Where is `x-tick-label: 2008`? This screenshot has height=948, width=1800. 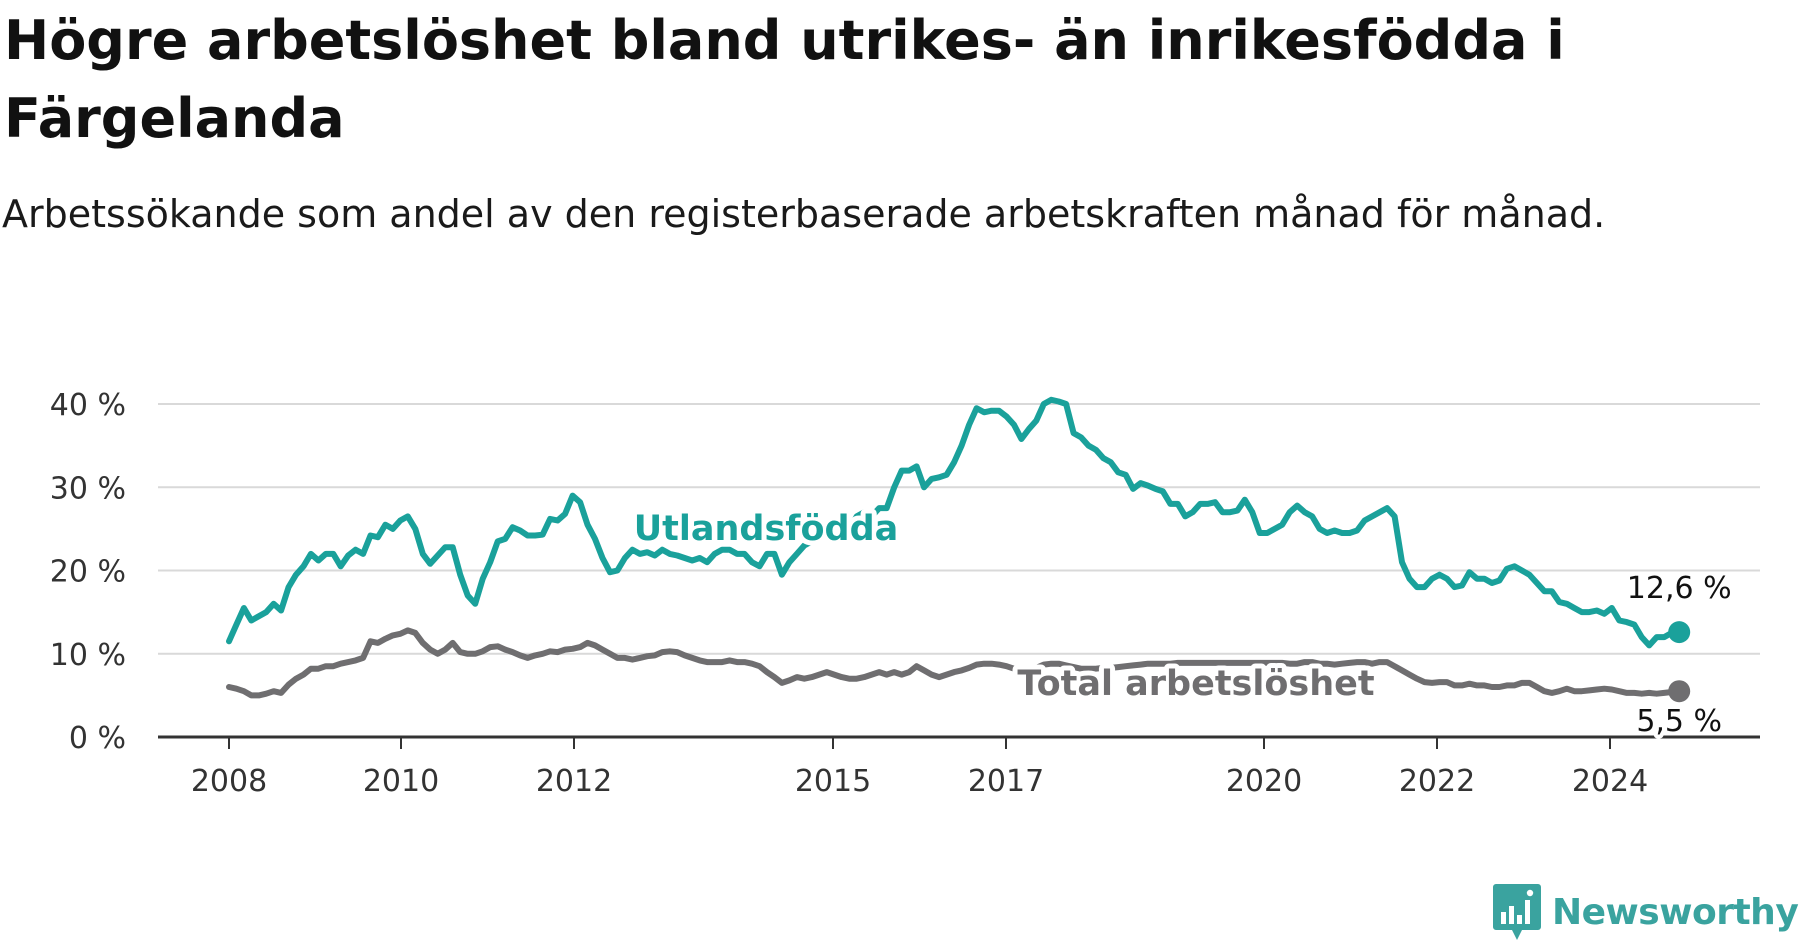 x-tick-label: 2008 is located at coordinates (229, 781).